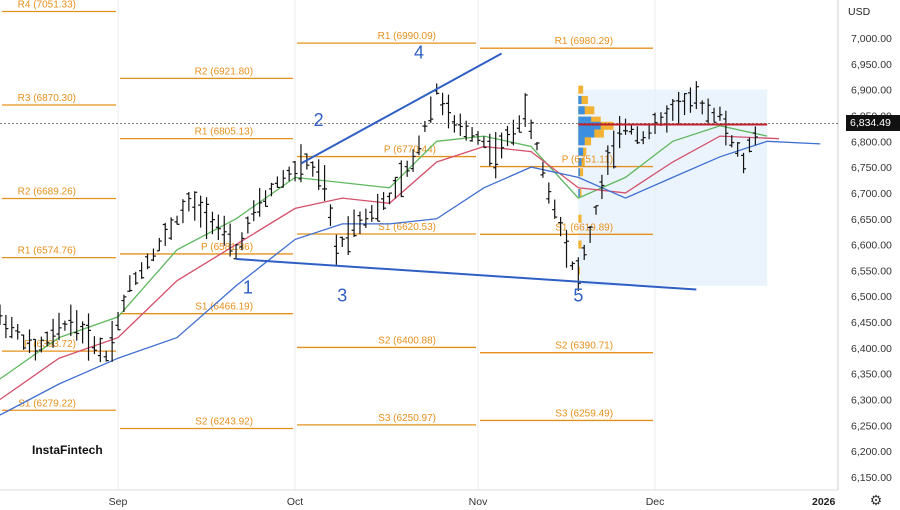  Describe the element at coordinates (295, 502) in the screenshot. I see `time-tick-label: Oct` at that location.